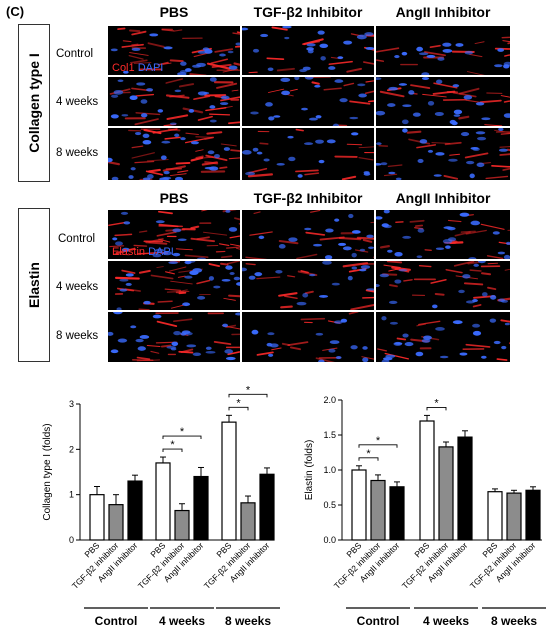 Image resolution: width=550 pixels, height=640 pixels. Describe the element at coordinates (308, 12) in the screenshot. I see `column-header-tgf: TGF-β2 Inhibitor` at that location.